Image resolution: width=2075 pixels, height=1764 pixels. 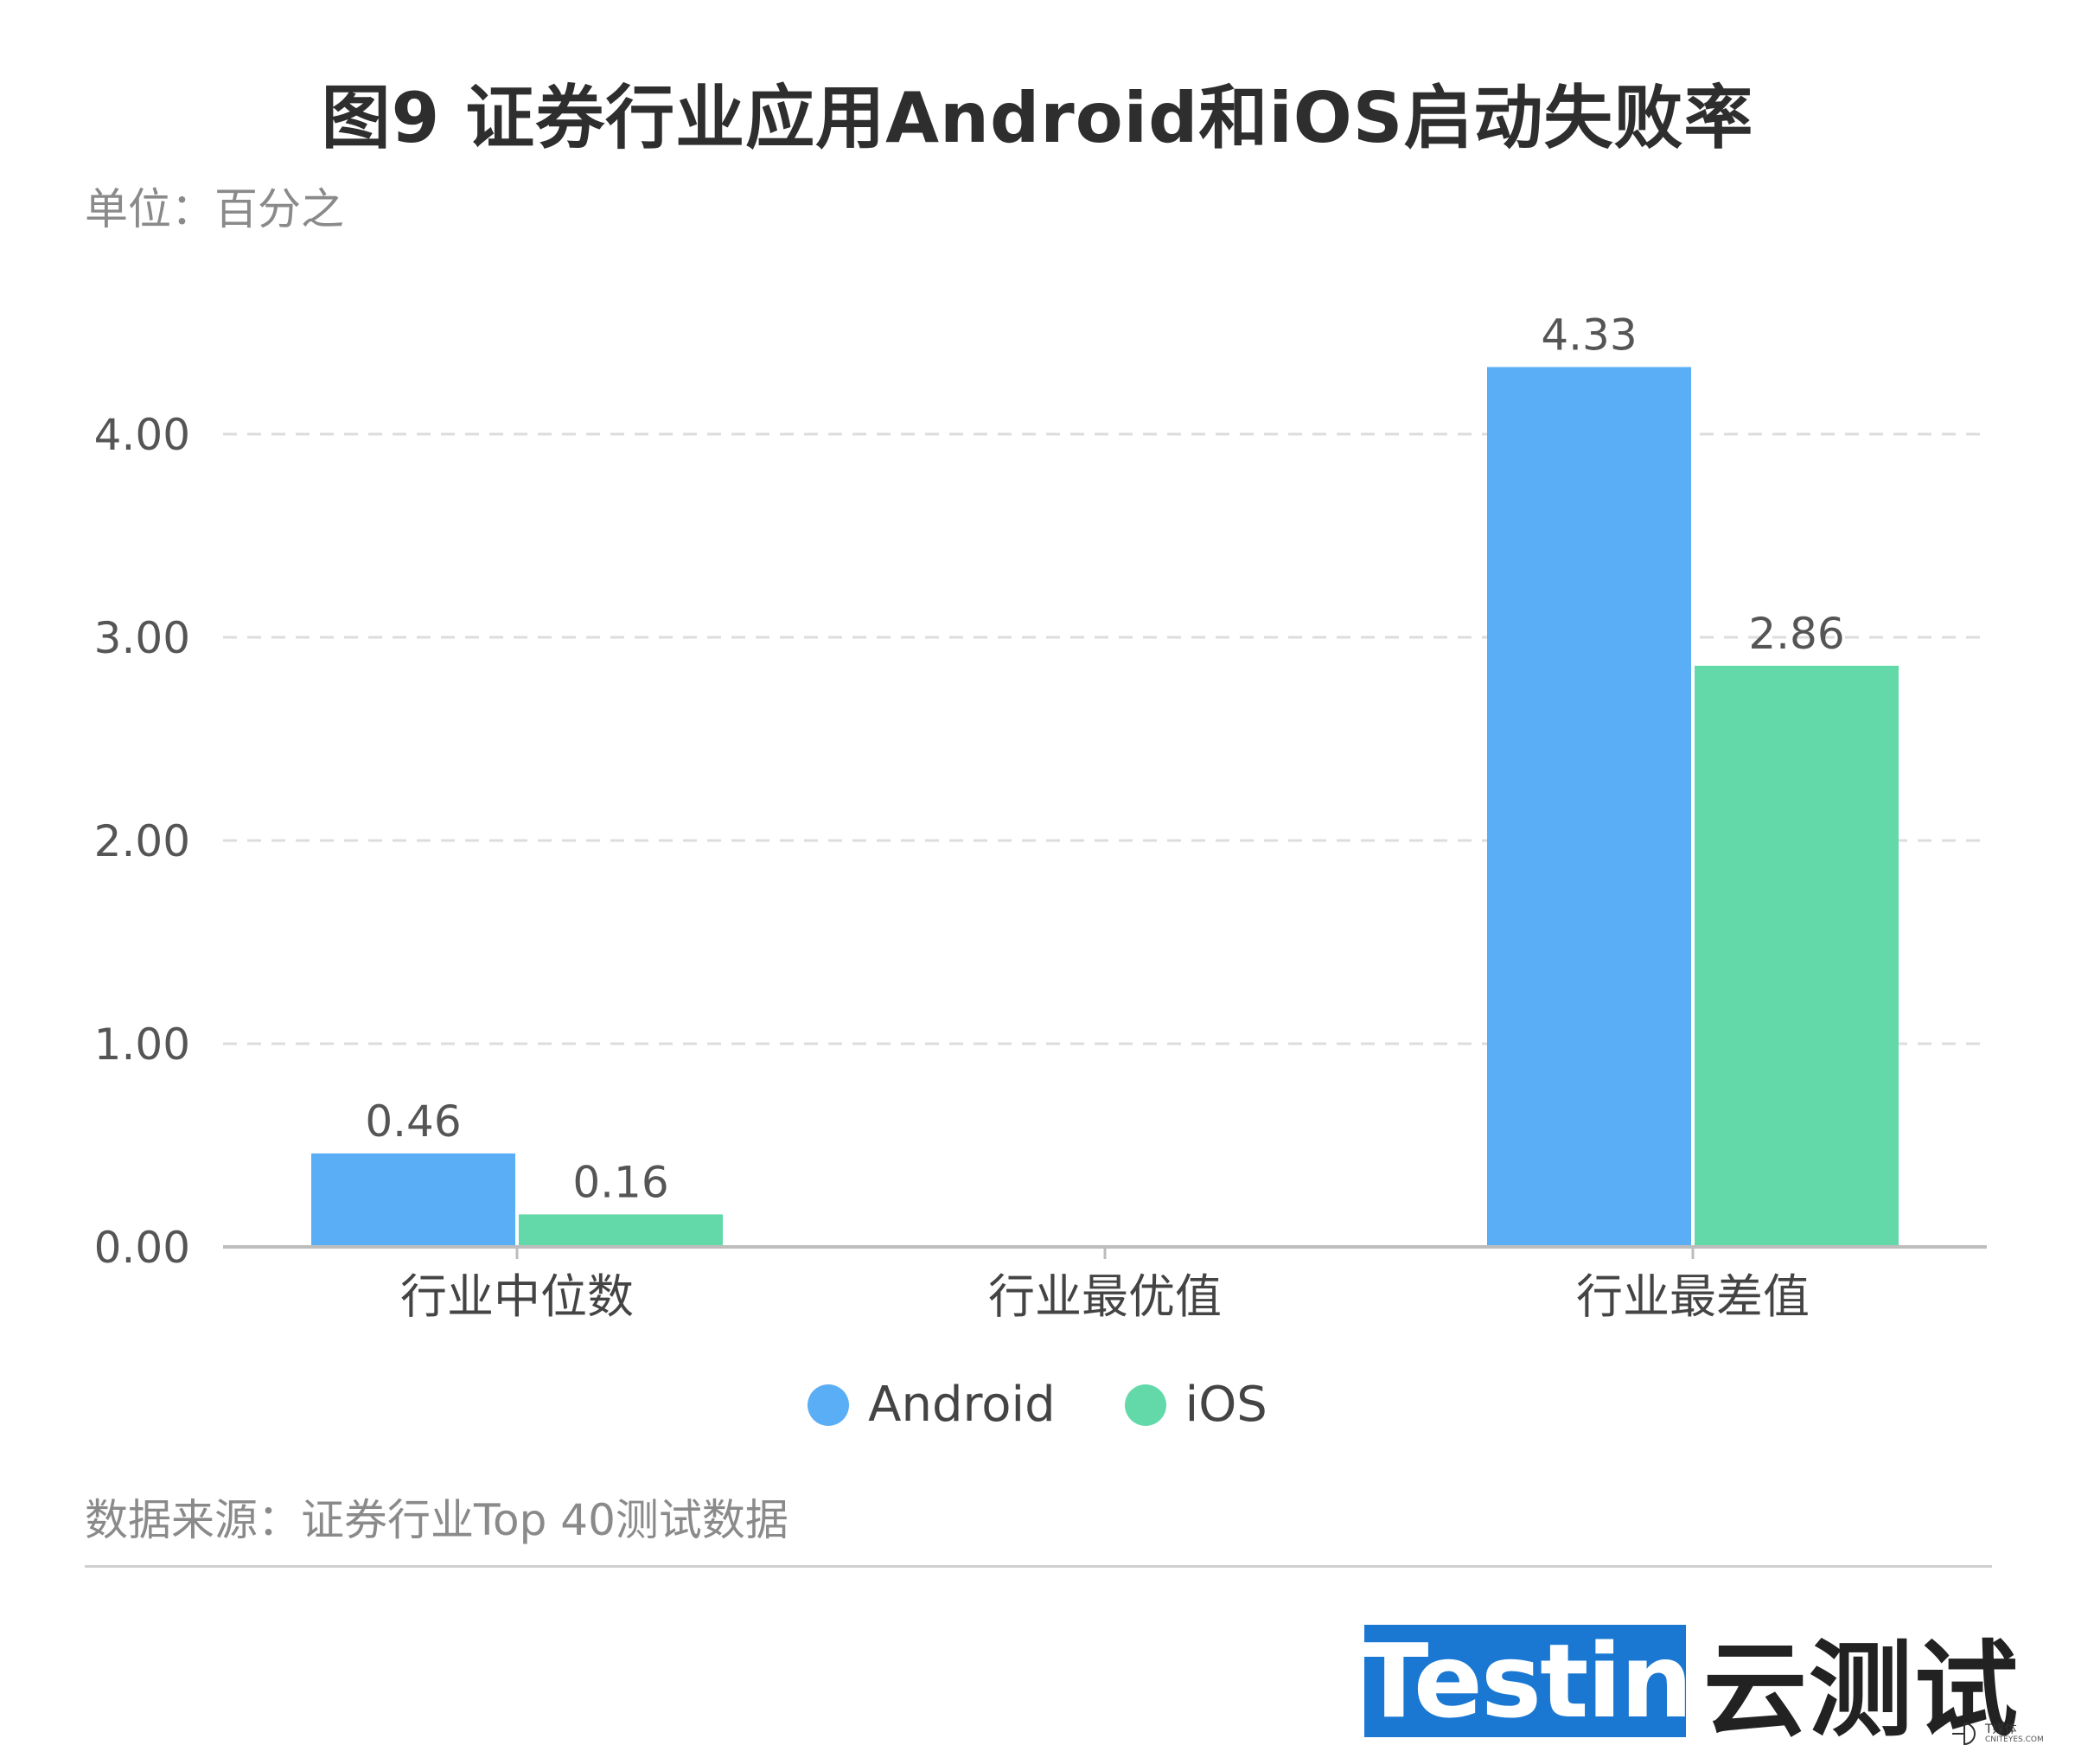 What do you see at coordinates (1225, 1405) in the screenshot?
I see `legend-label-ios: iOS` at bounding box center [1225, 1405].